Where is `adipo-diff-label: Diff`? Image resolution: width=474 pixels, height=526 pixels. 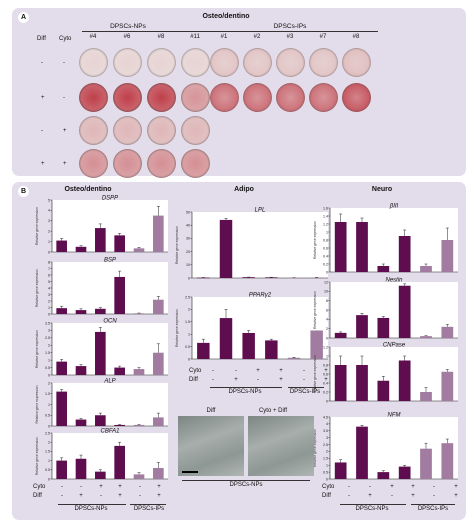 adipo-diff-label: Diff is located at coordinates (193, 380).